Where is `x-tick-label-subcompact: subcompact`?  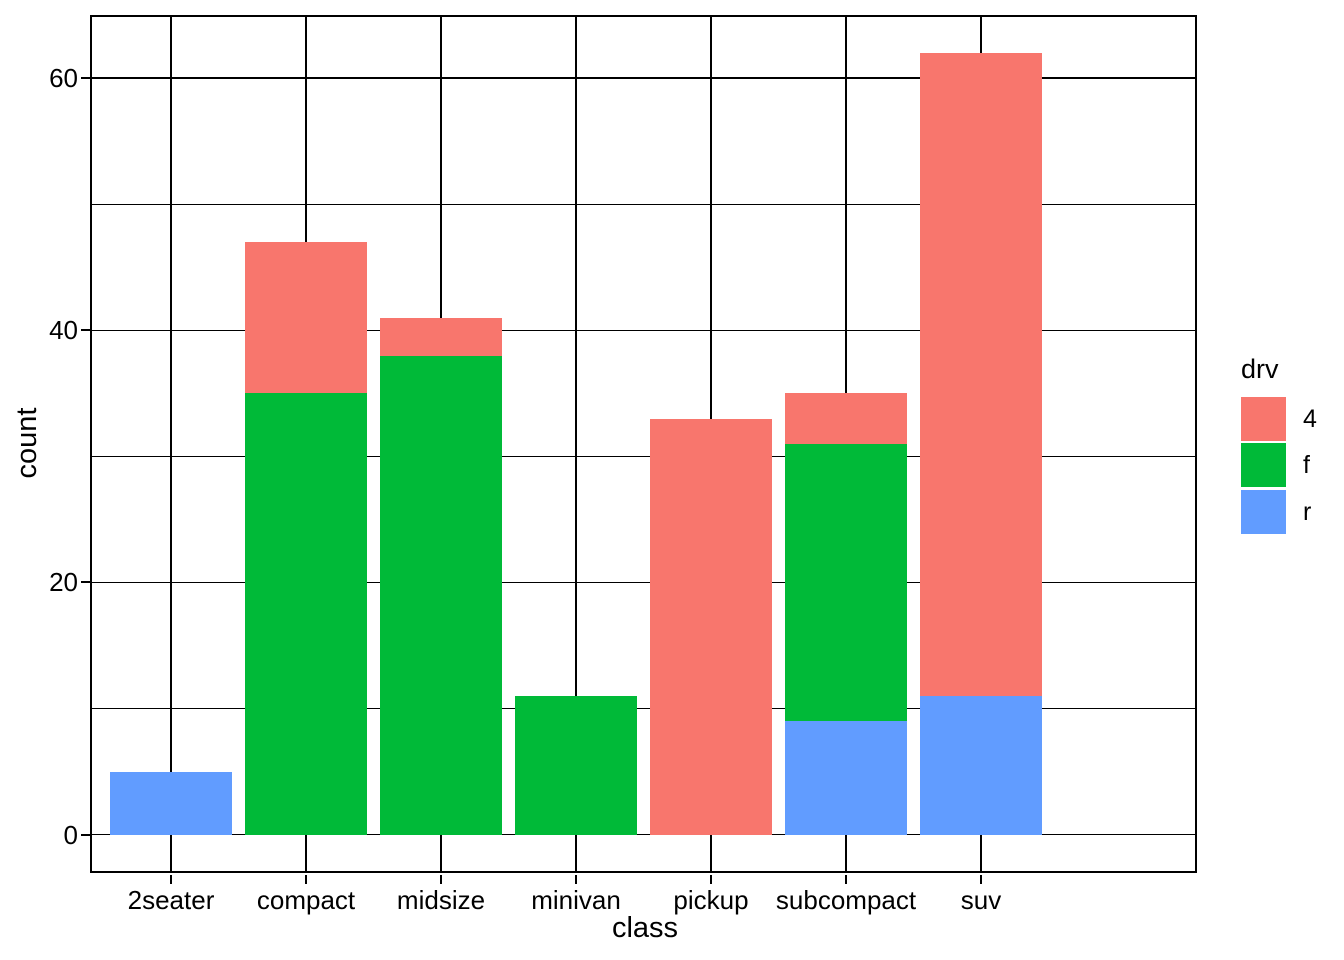
x-tick-label-subcompact: subcompact is located at coordinates (846, 900).